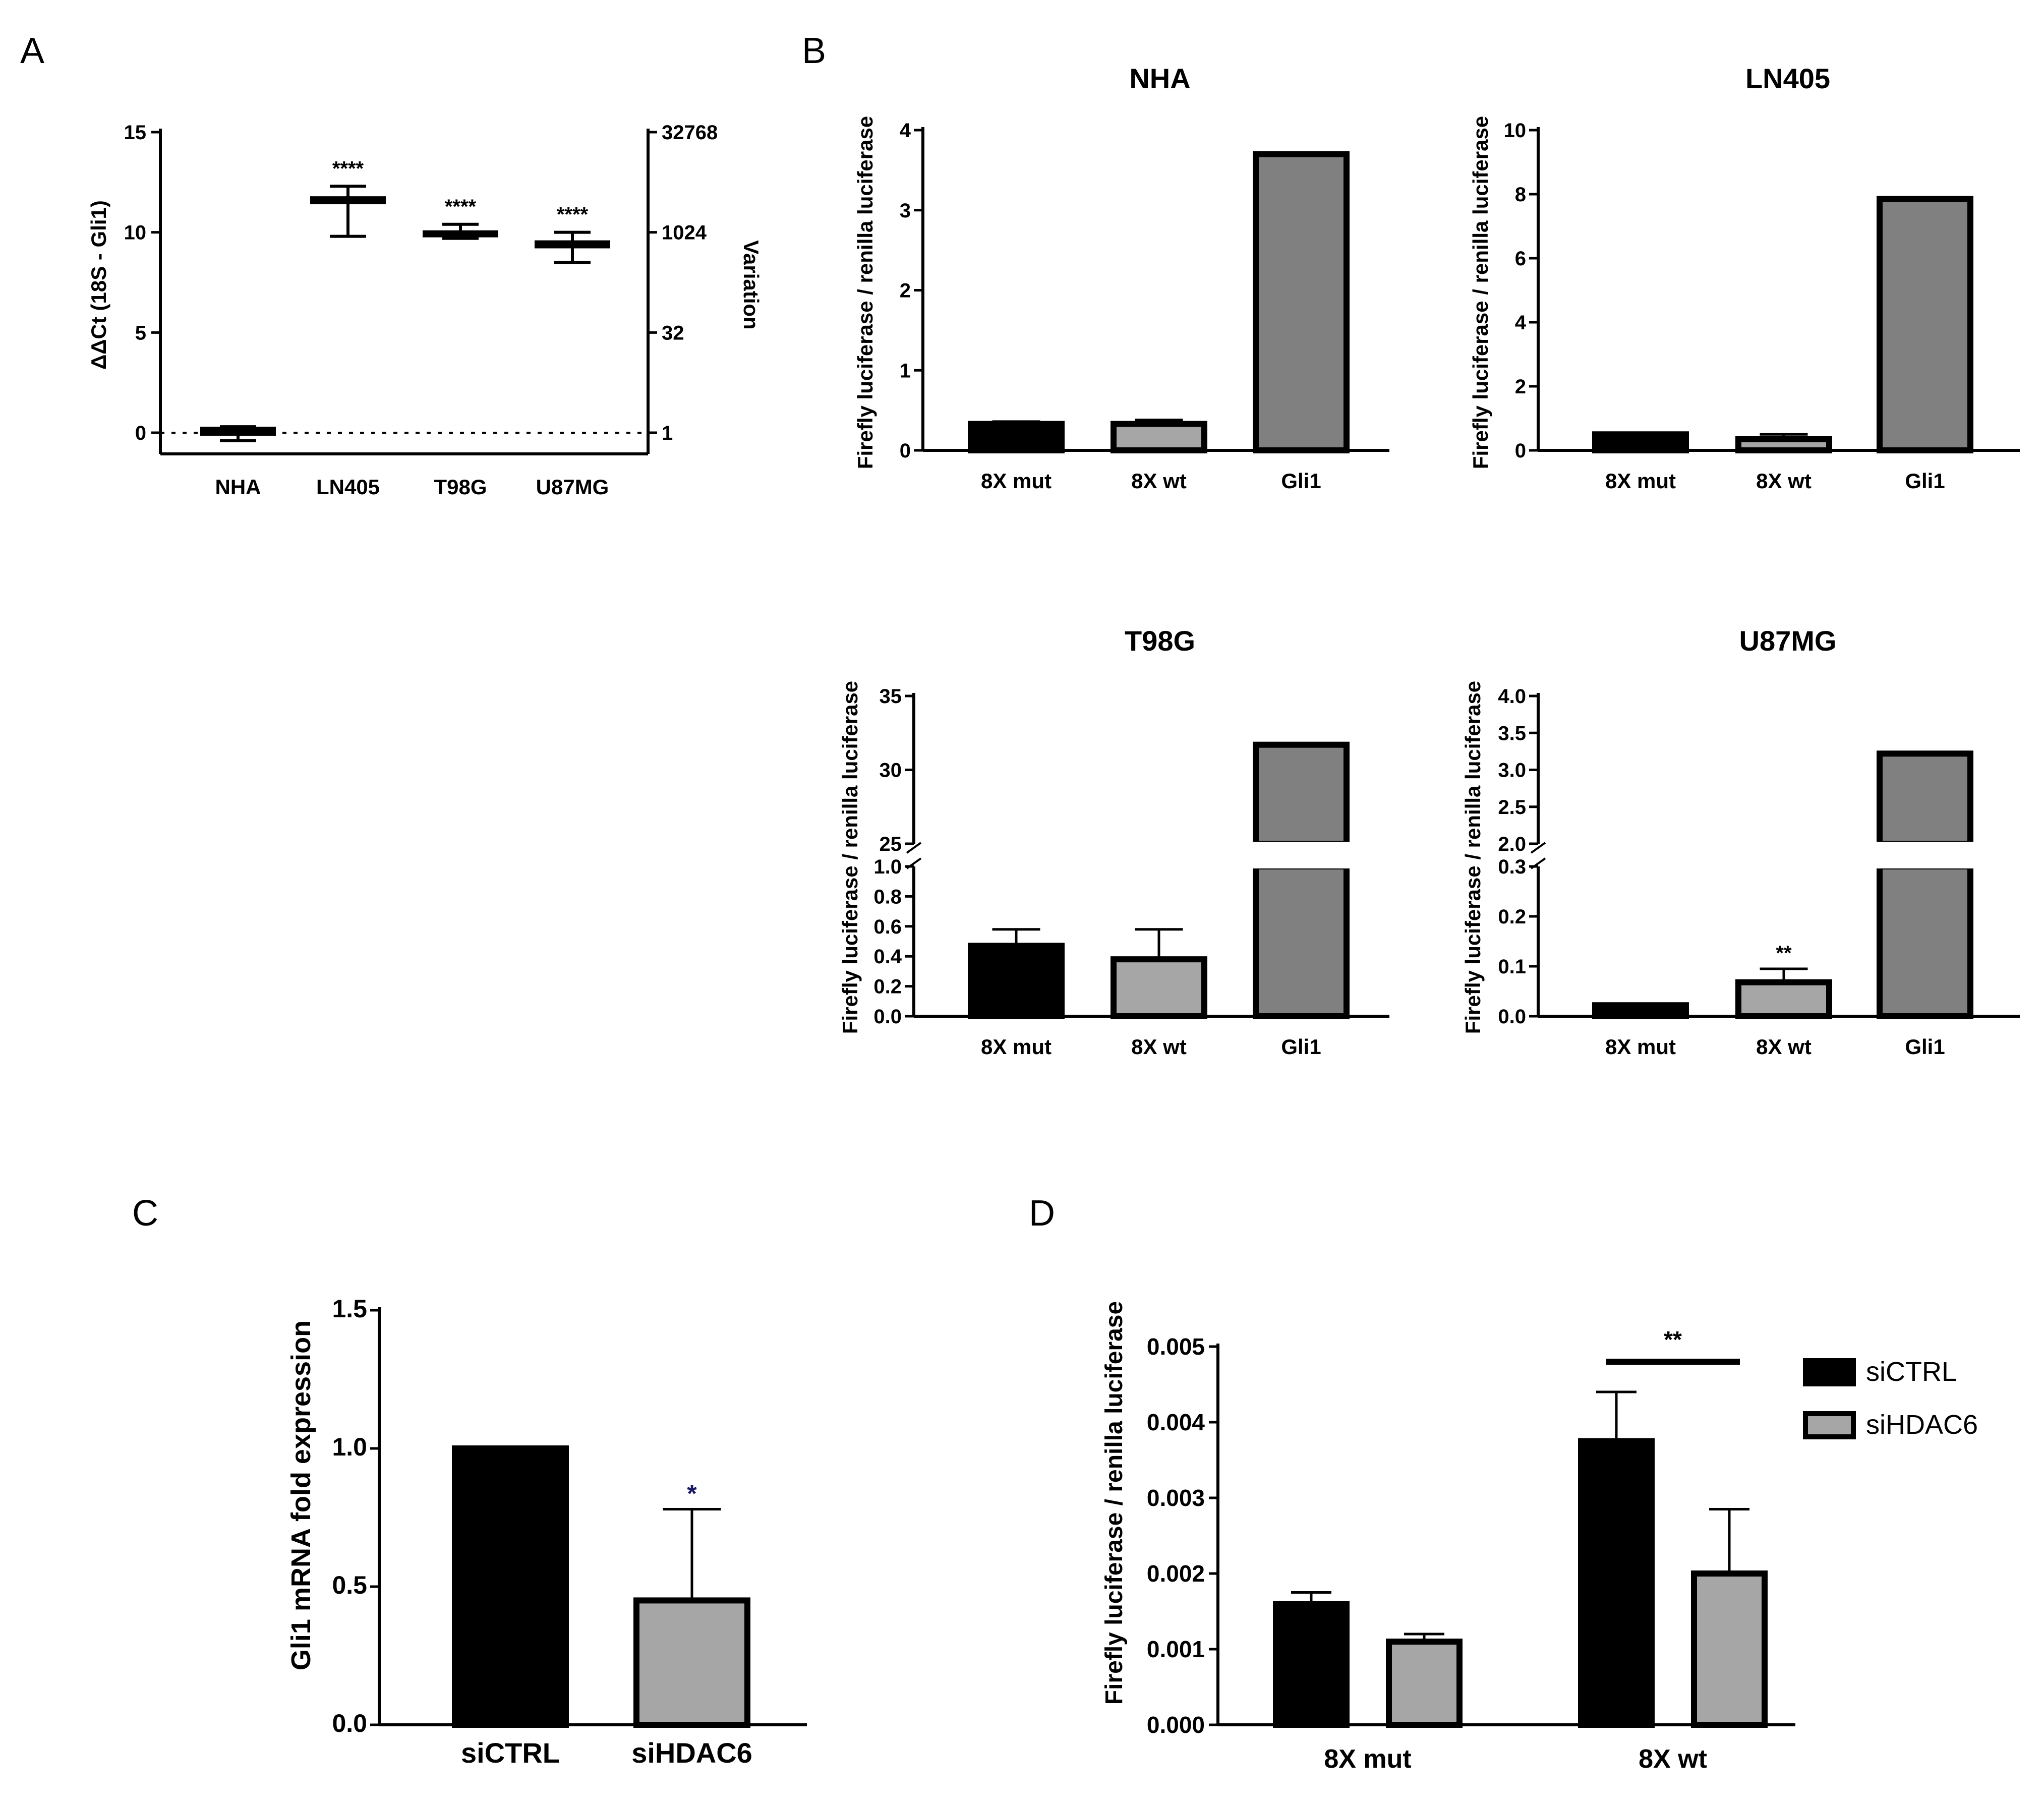 Image resolution: width=2044 pixels, height=1805 pixels. I want to click on d-significance: **, so click(1673, 1339).